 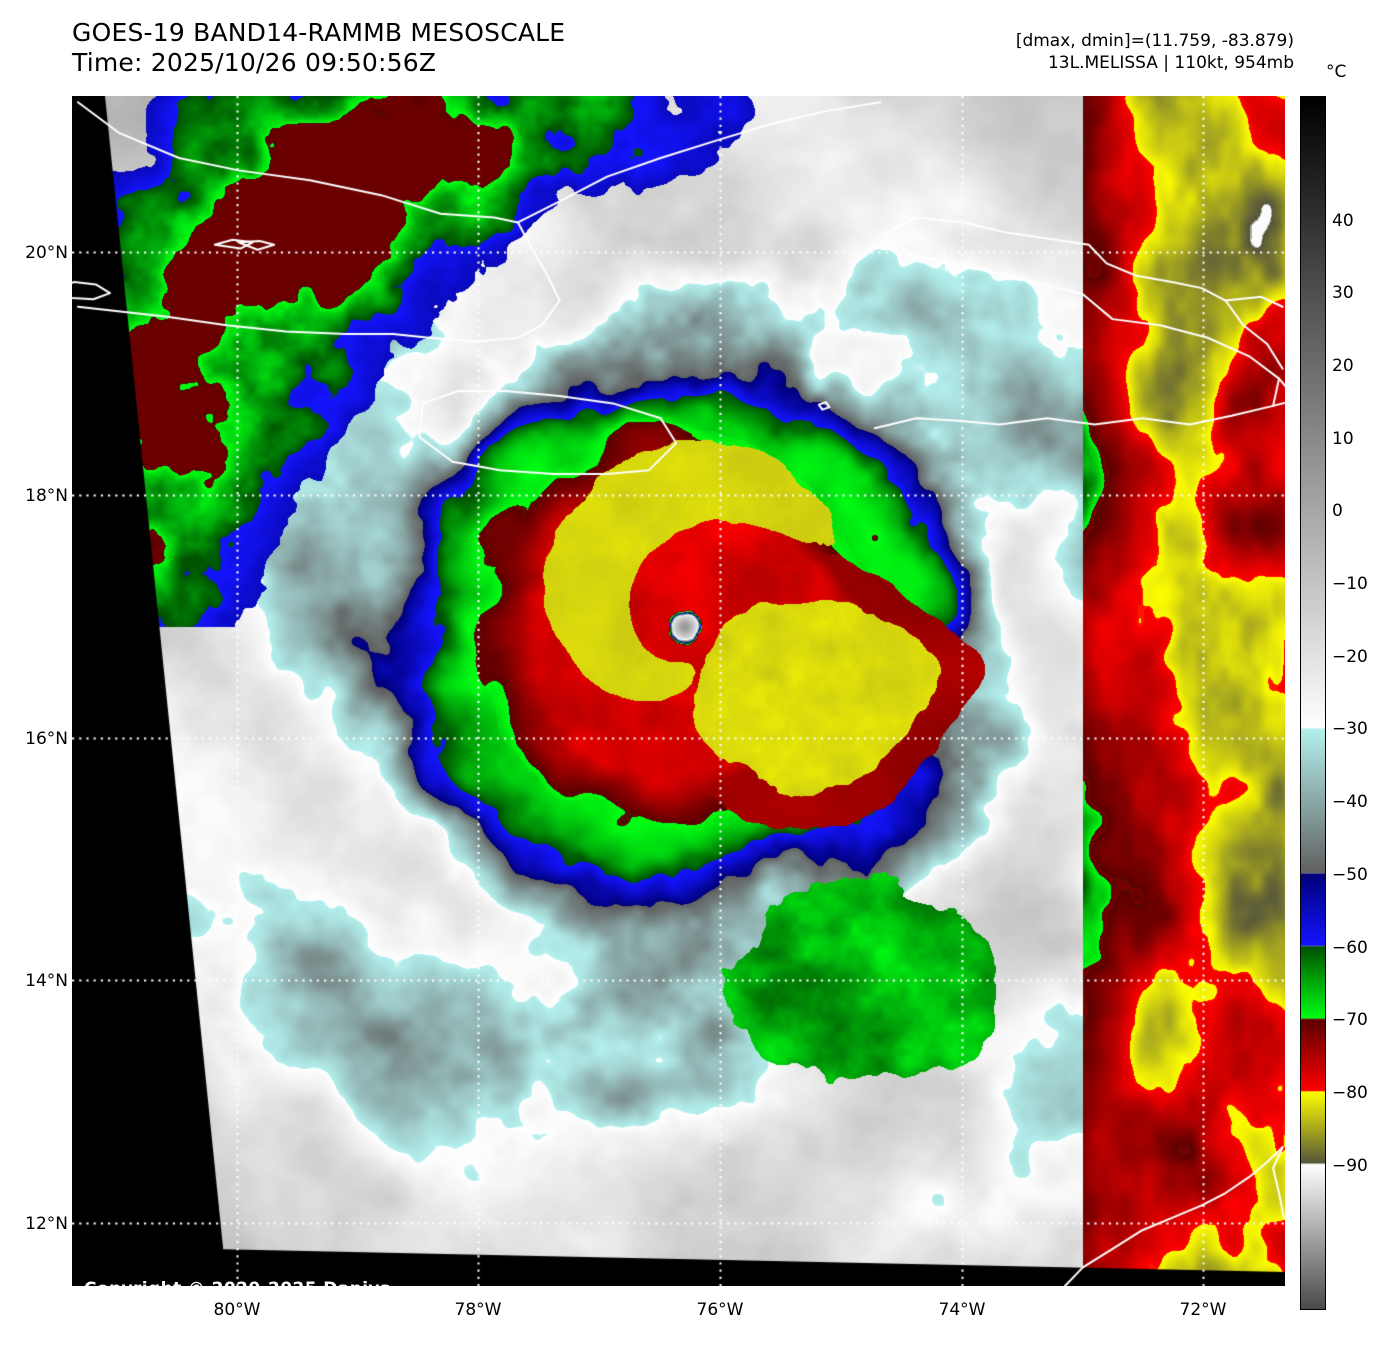 What do you see at coordinates (962, 1310) in the screenshot?
I see `lon-tick-74W: 74°W` at bounding box center [962, 1310].